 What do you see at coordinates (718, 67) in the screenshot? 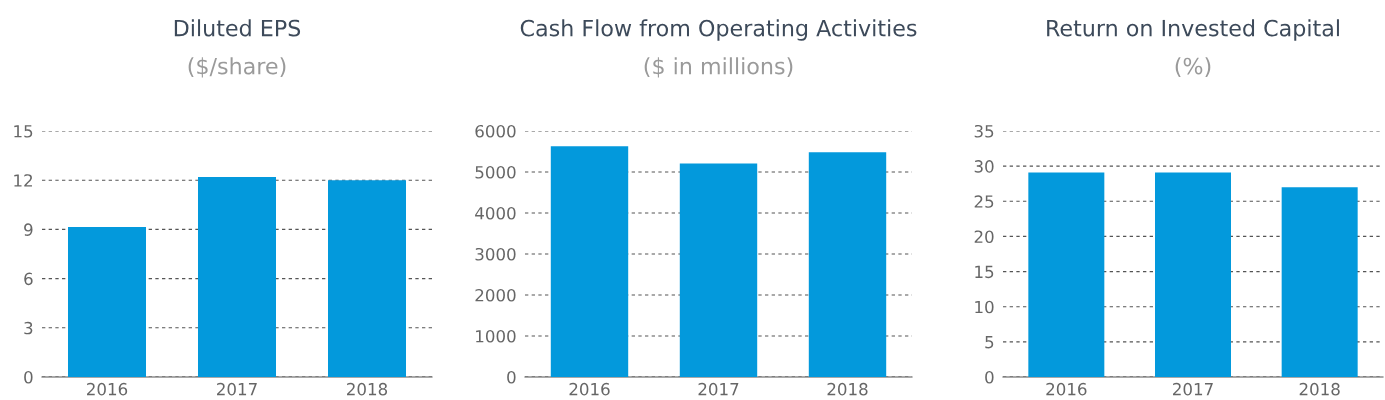
I see `chart-subtitle: ($ in millions)` at bounding box center [718, 67].